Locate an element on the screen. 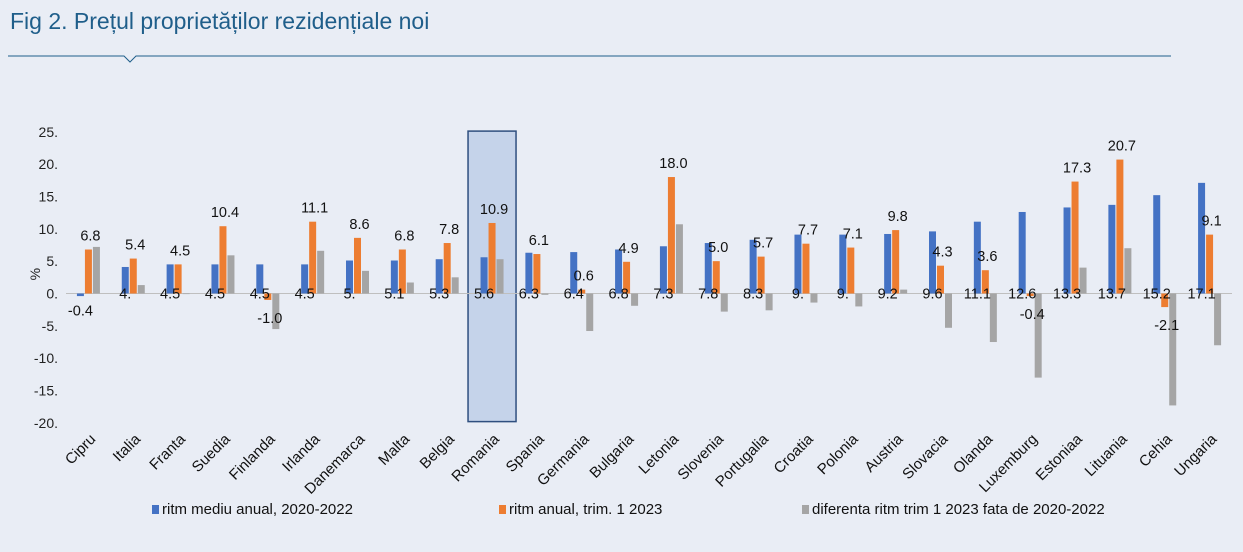 The image size is (1243, 552). data-label: -1.0 is located at coordinates (269, 319).